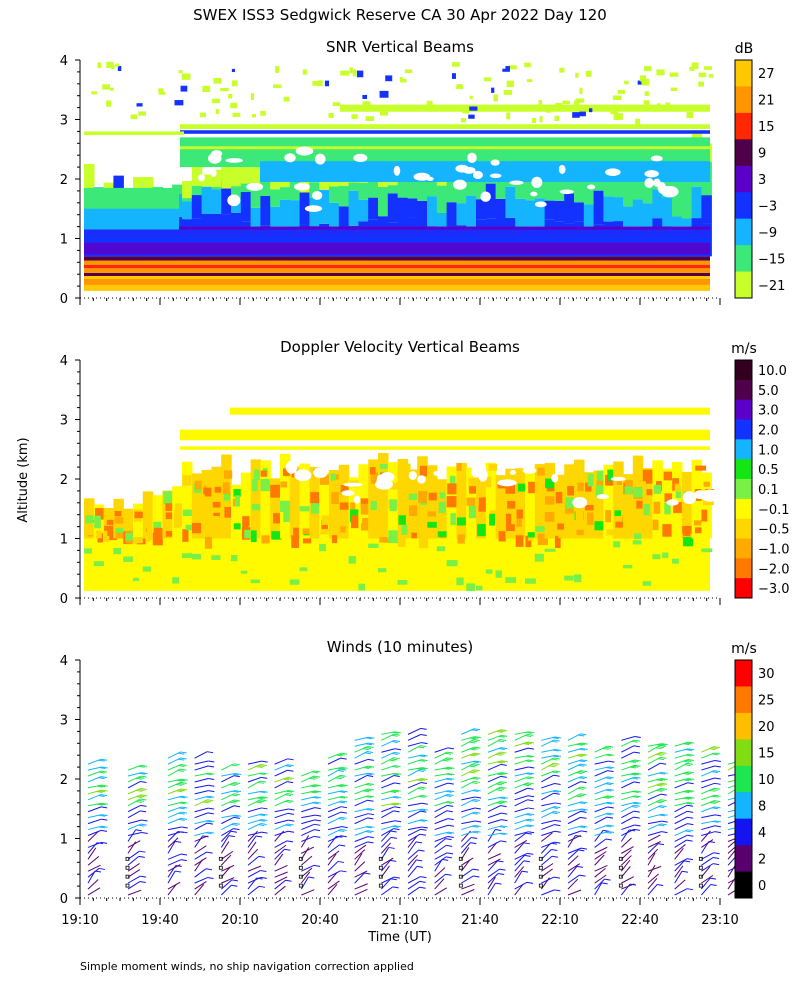 The image size is (800, 1000). Describe the element at coordinates (771, 286) in the screenshot. I see `colorbar-label: −21` at that location.